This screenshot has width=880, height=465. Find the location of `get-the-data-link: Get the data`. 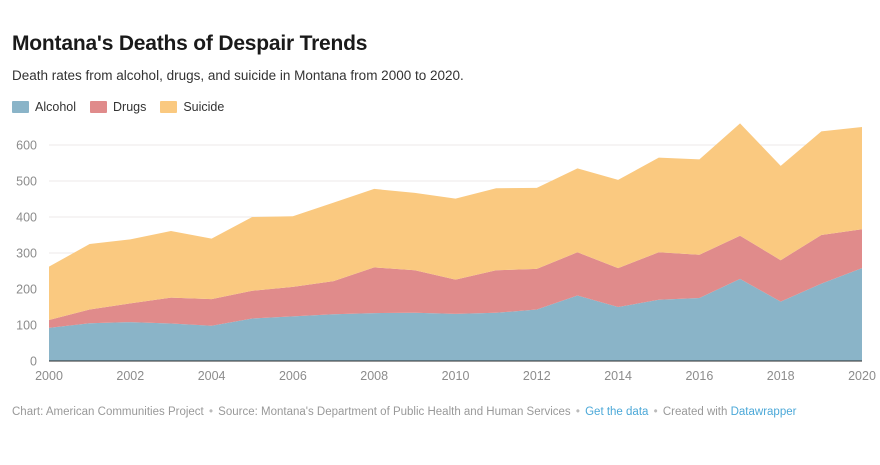

get-the-data-link: Get the data is located at coordinates (617, 412).